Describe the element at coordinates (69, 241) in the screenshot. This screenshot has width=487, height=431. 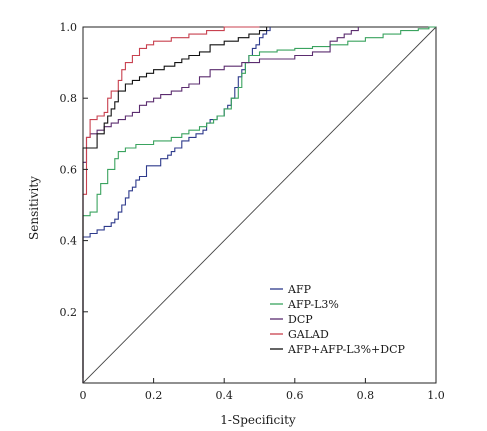
I see `y-tick-label: 0.4` at that location.